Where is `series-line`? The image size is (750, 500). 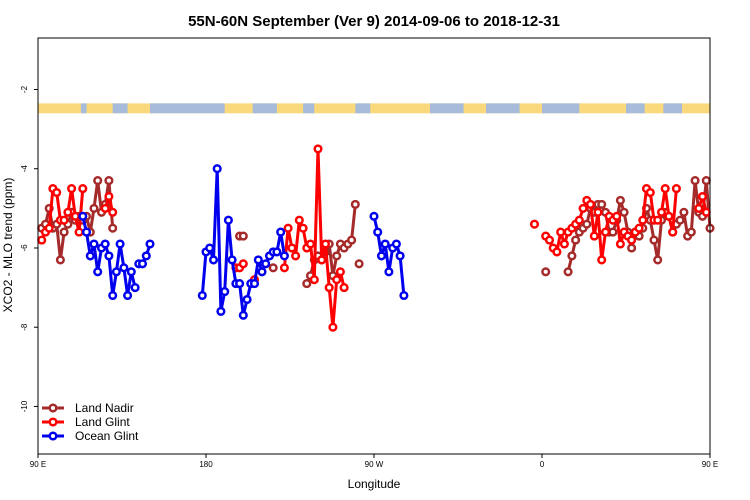
series-line is located at coordinates (243, 242).